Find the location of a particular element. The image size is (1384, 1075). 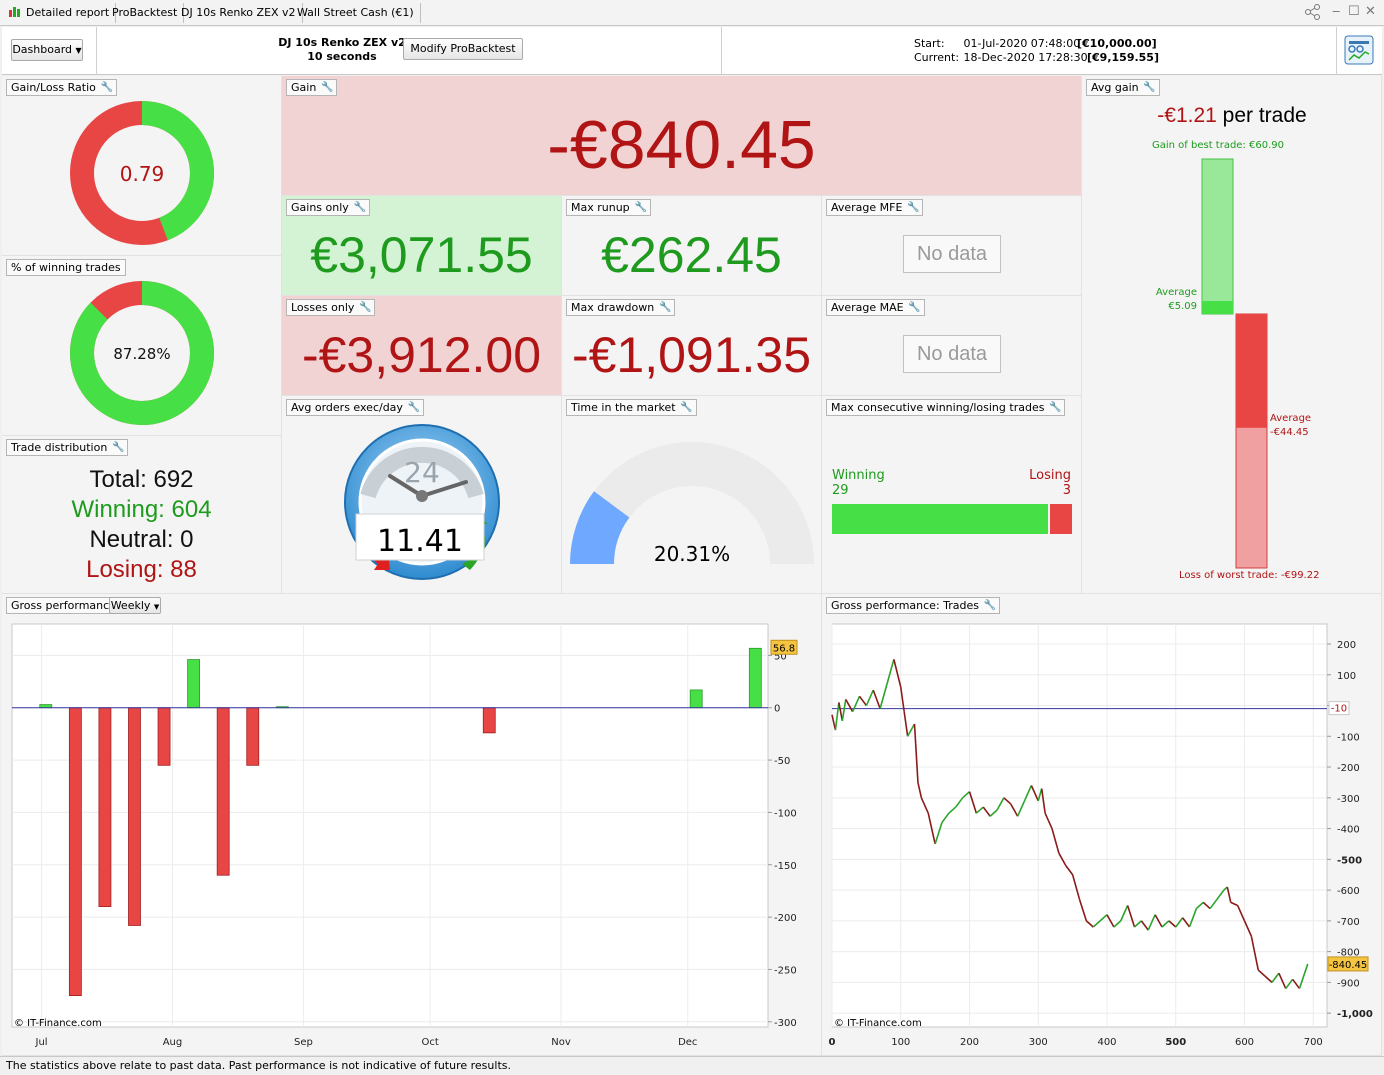

dashboard-dropdown: Dashboard ▼ is located at coordinates (47, 50).